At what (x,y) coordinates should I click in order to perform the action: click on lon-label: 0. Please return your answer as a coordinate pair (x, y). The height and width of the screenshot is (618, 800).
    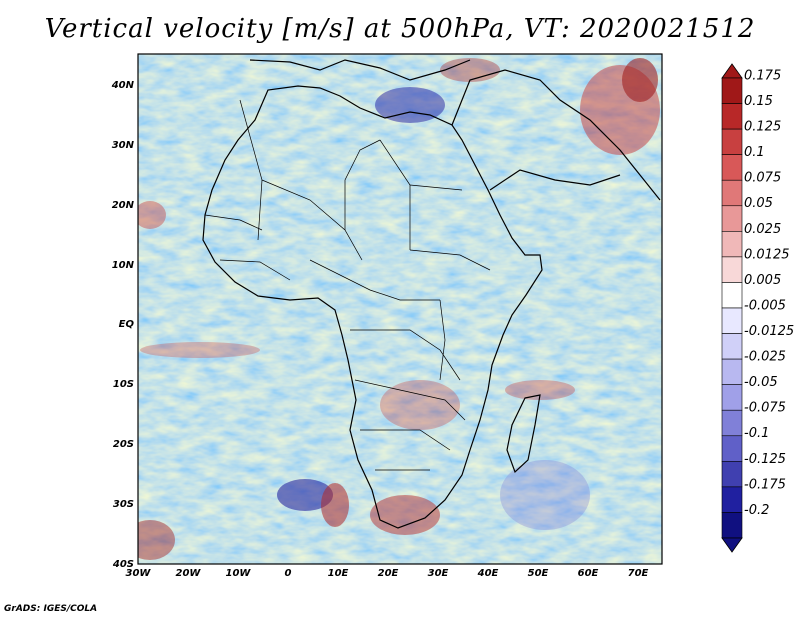
    Looking at the image, I should click on (288, 573).